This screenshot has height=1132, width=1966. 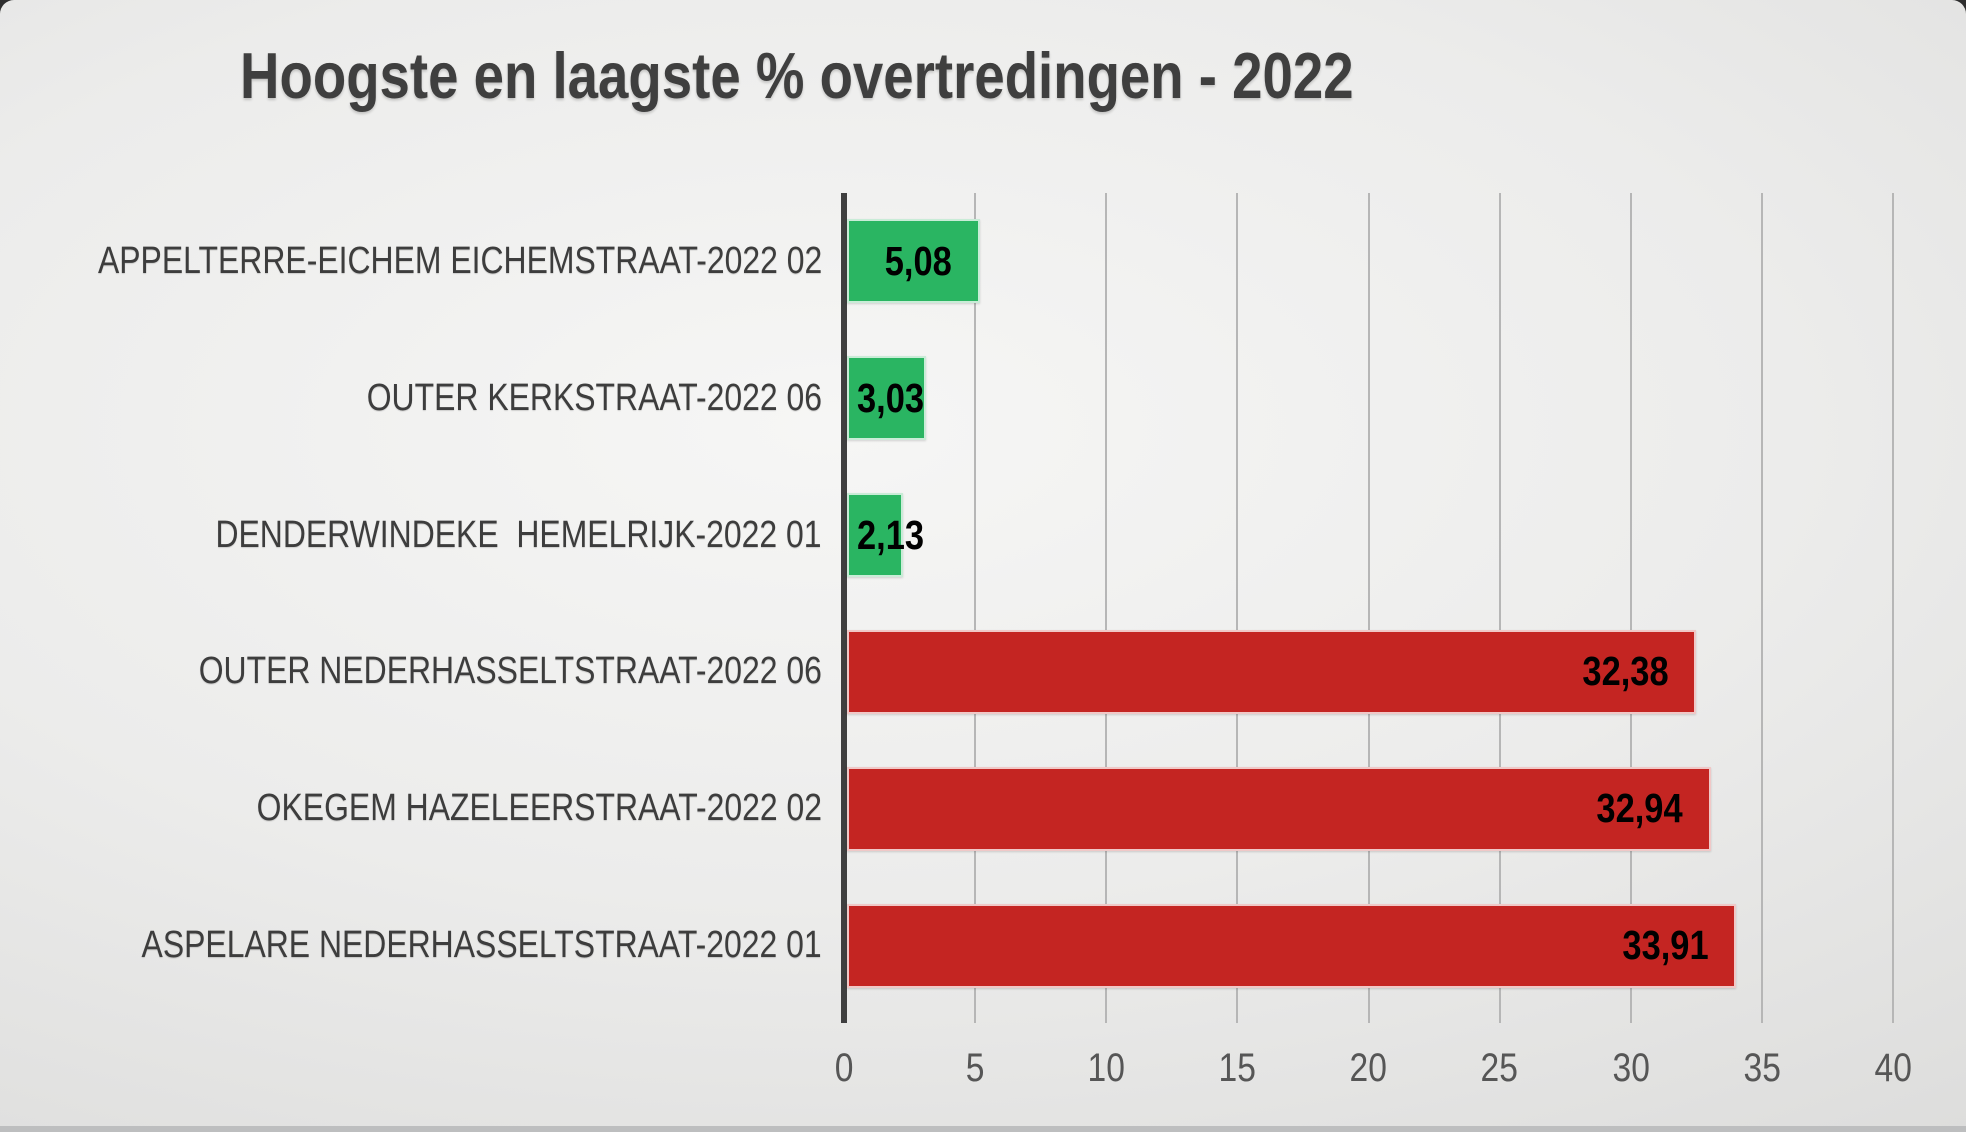 I want to click on x-tick-label: 20, so click(x=1369, y=1068).